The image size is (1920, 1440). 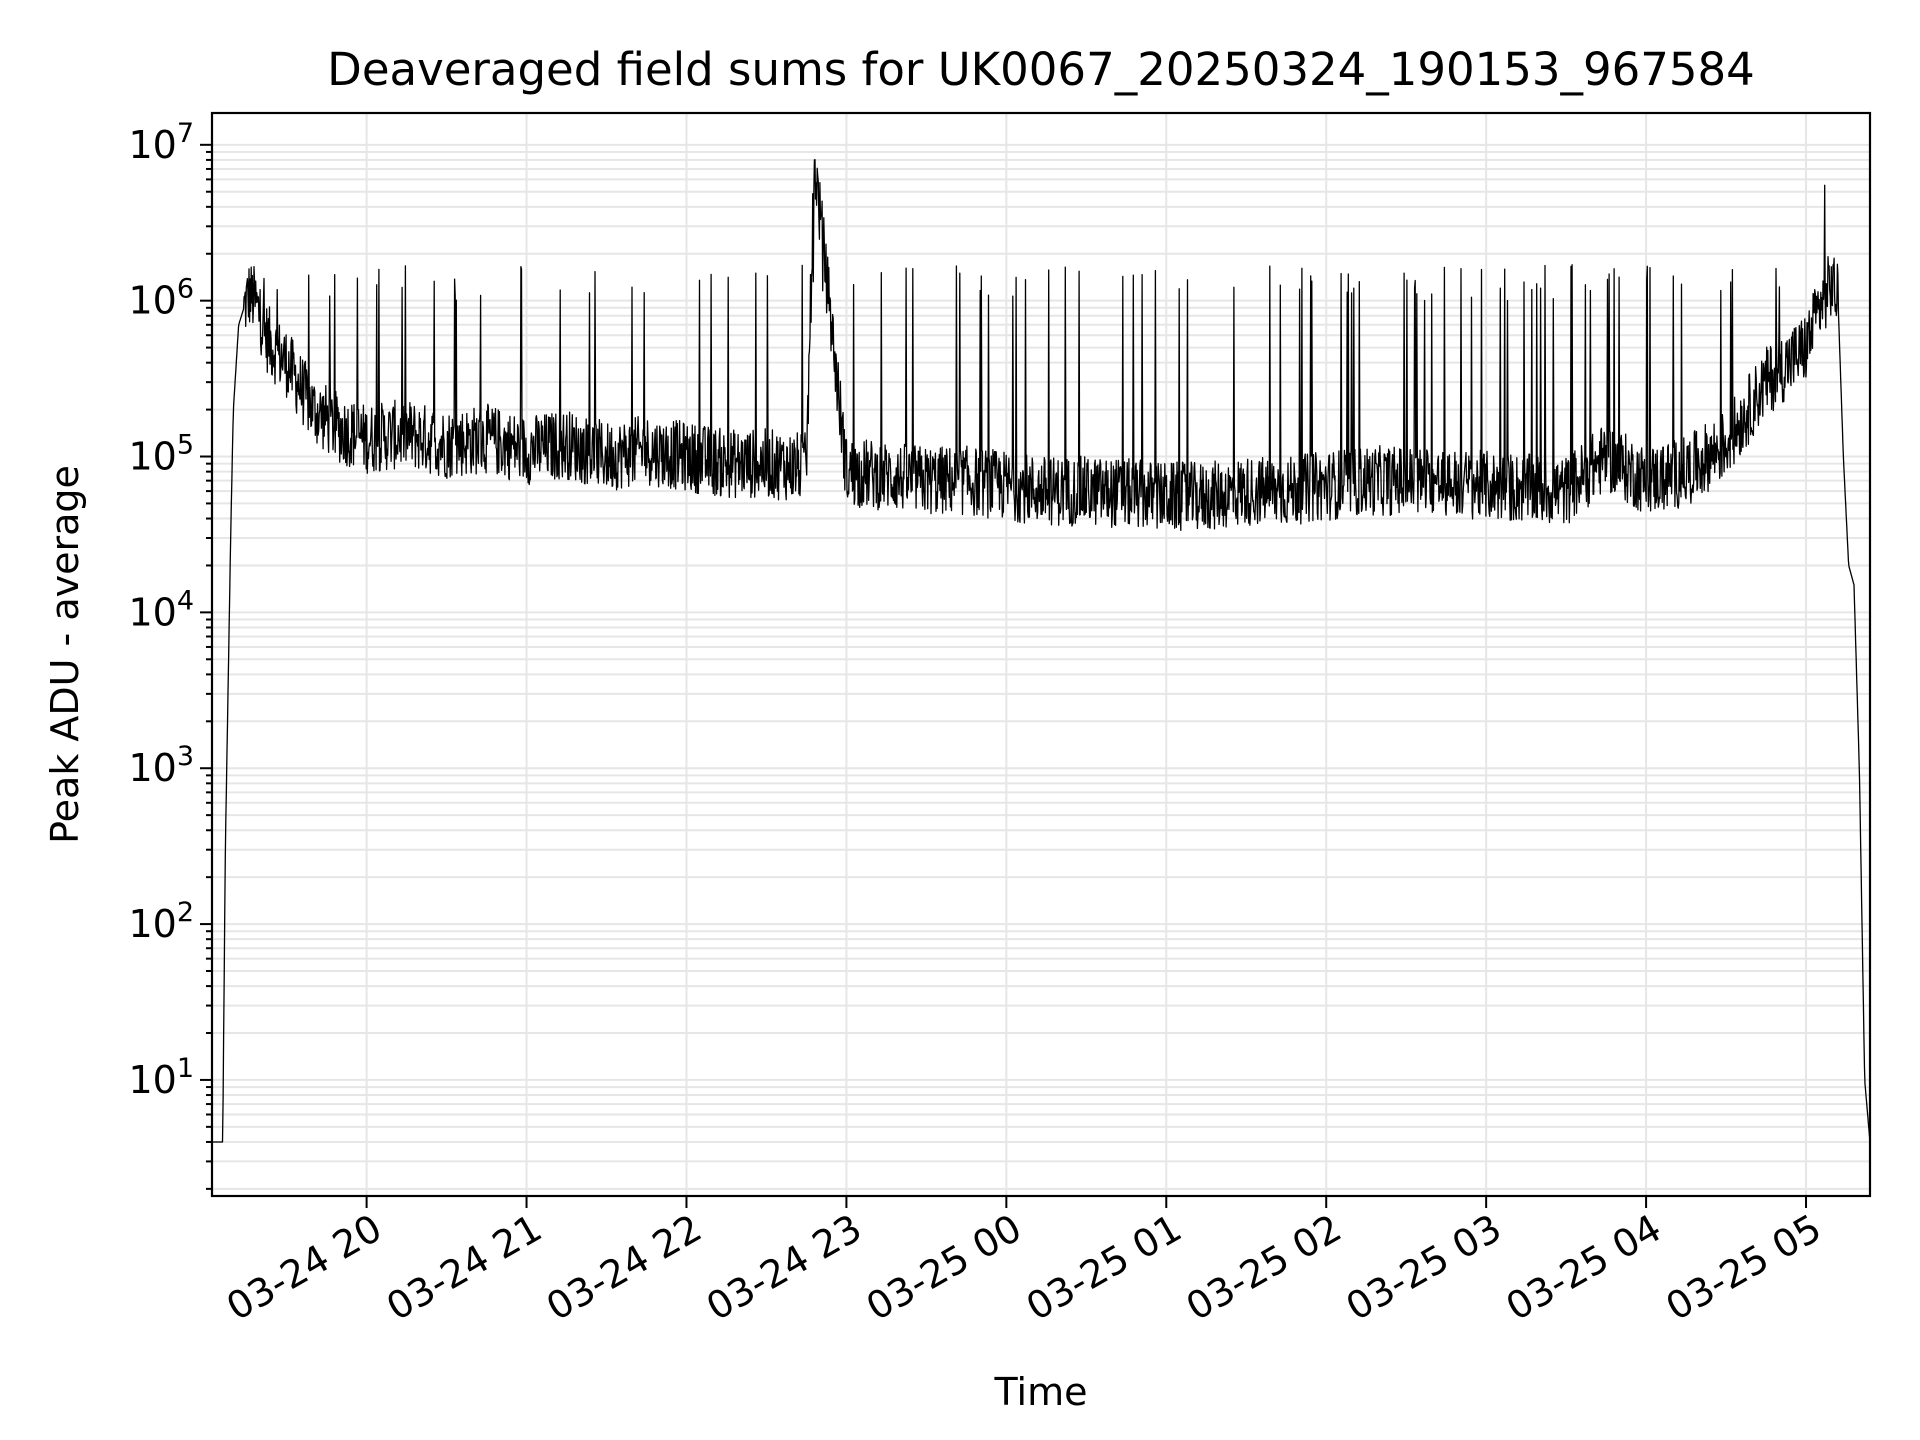 I want to click on x-tick-label: 03-25 04, so click(x=1584, y=1268).